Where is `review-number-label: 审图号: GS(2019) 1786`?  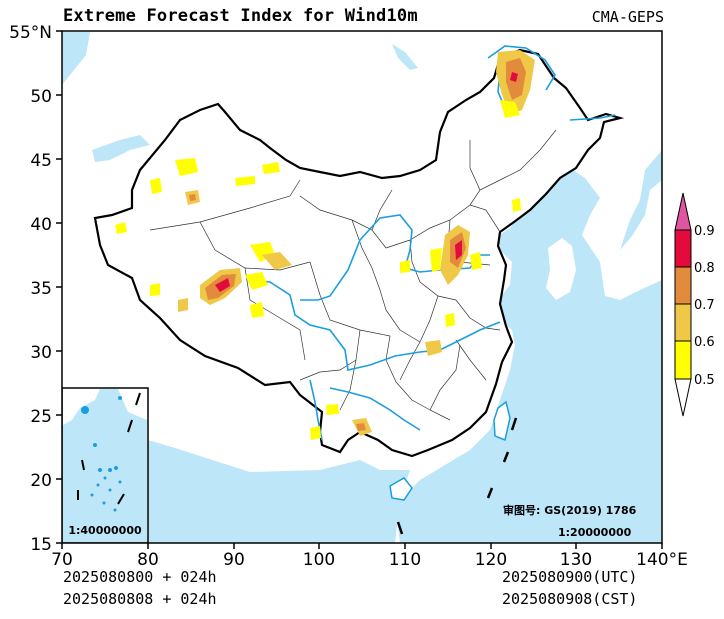
review-number-label: 审图号: GS(2019) 1786 is located at coordinates (570, 510).